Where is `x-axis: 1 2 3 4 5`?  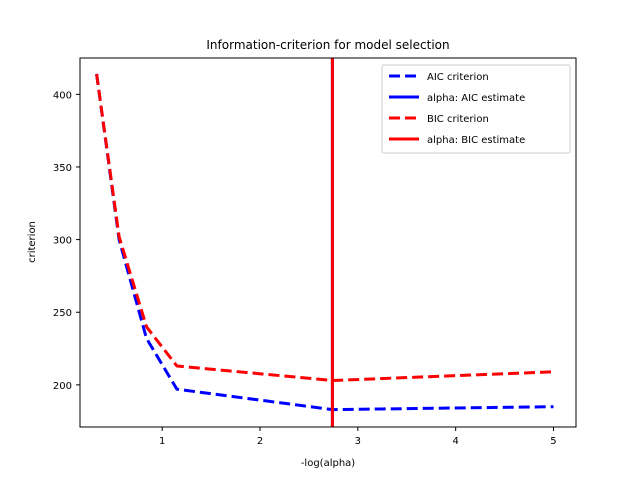
x-axis: 1 2 3 4 5 is located at coordinates (358, 437).